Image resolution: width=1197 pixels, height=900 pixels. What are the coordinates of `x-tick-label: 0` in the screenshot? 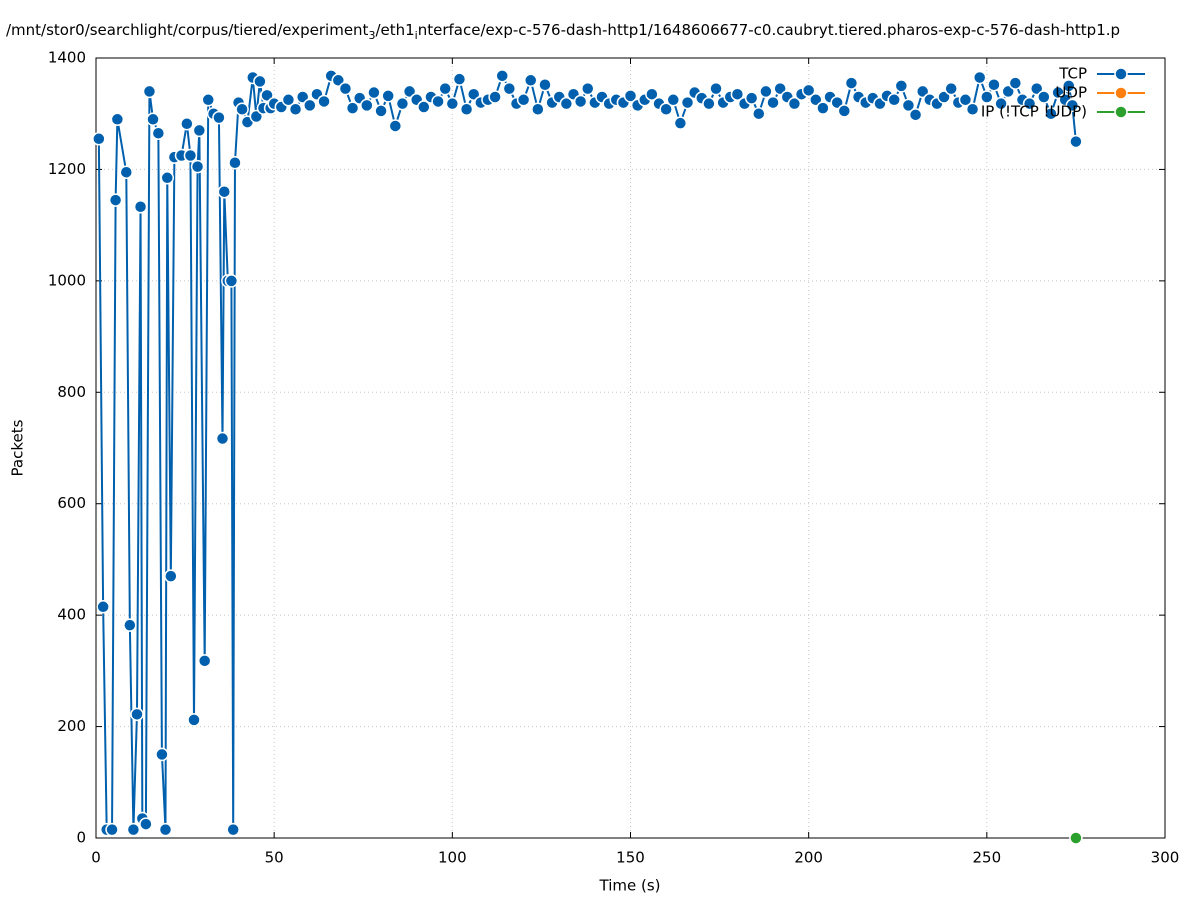 It's located at (96, 858).